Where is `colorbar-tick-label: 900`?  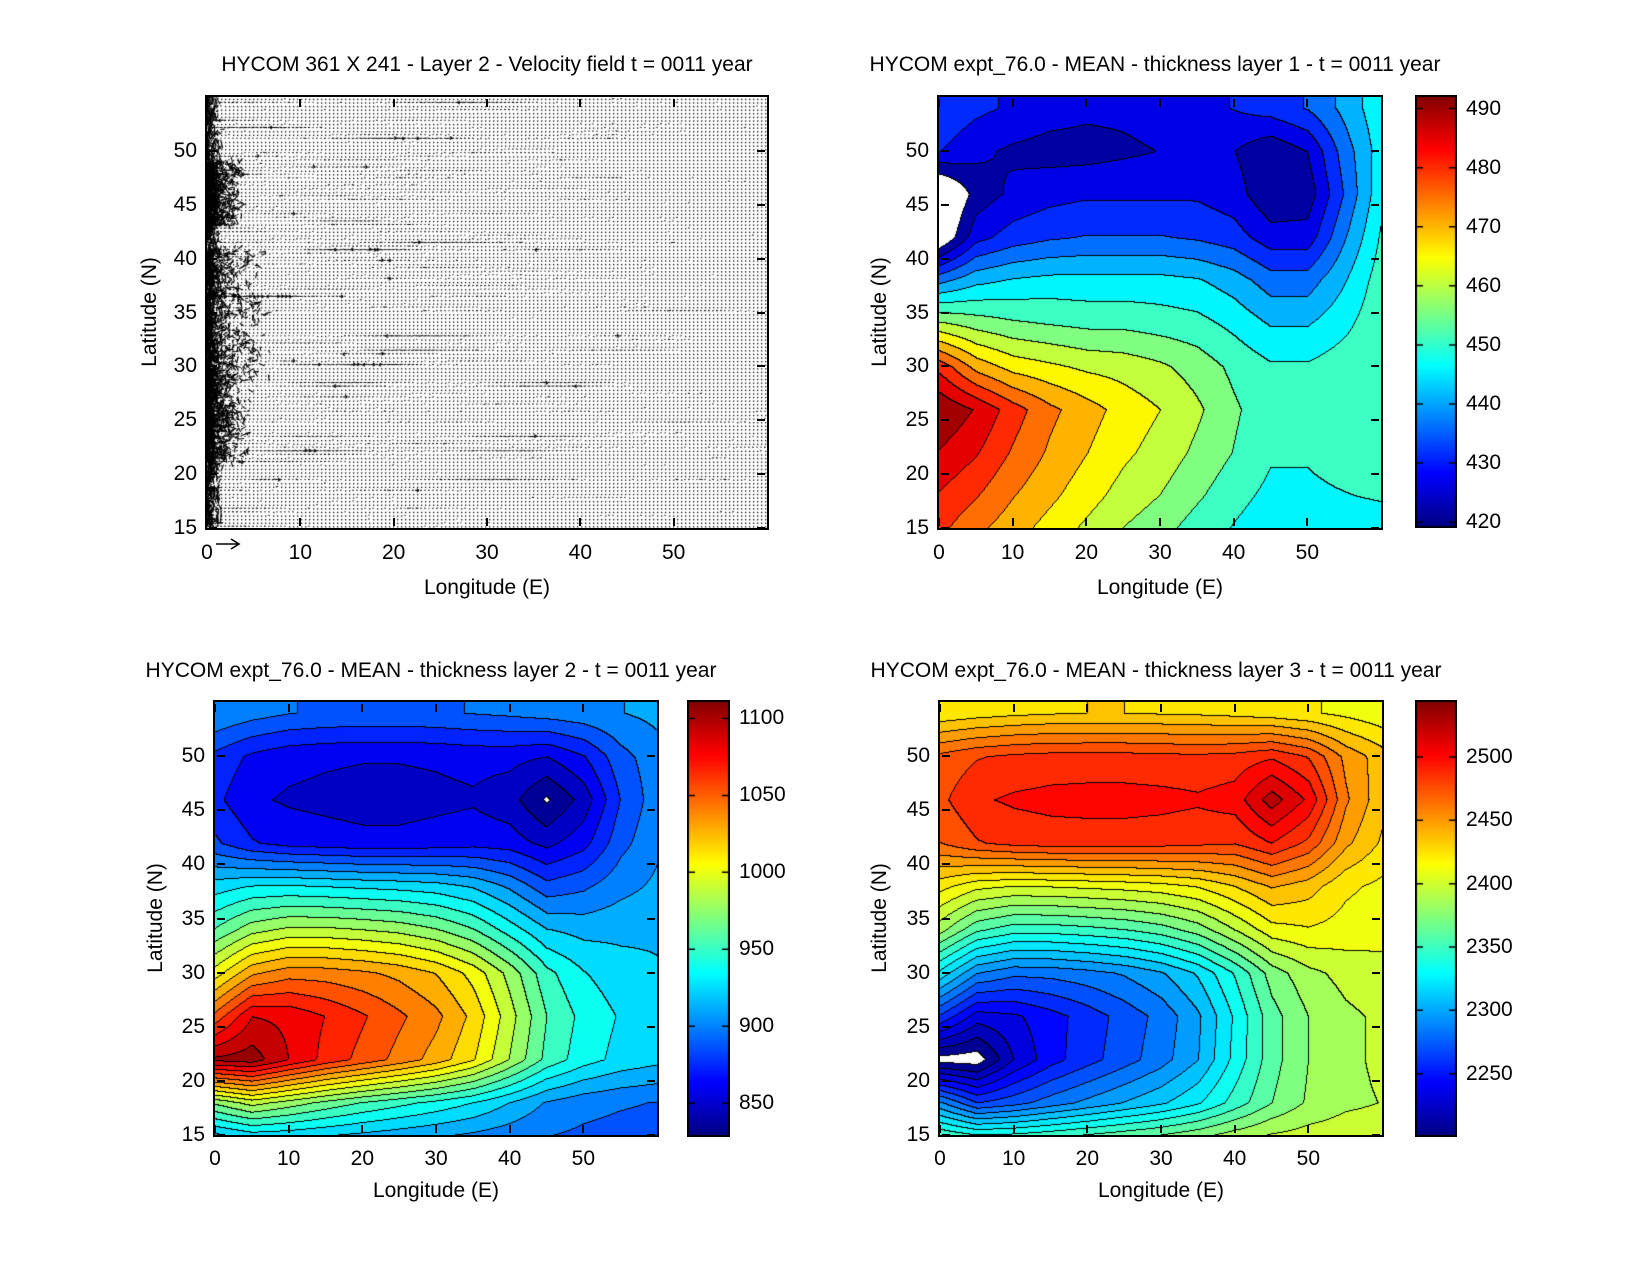
colorbar-tick-label: 900 is located at coordinates (757, 1026).